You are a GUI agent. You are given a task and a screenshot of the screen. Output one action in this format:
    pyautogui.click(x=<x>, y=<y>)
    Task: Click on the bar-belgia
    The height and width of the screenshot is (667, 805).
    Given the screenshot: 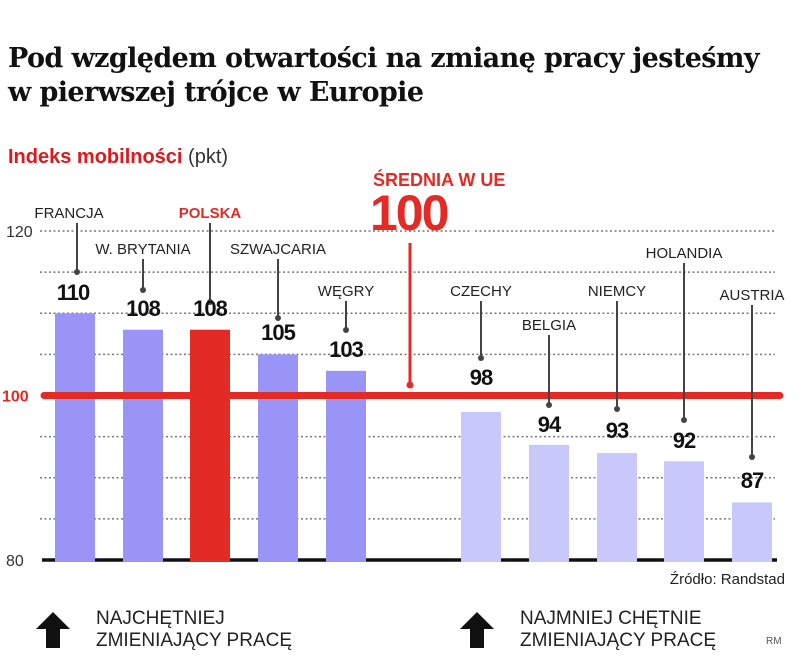 What is the action you would take?
    pyautogui.click(x=549, y=502)
    